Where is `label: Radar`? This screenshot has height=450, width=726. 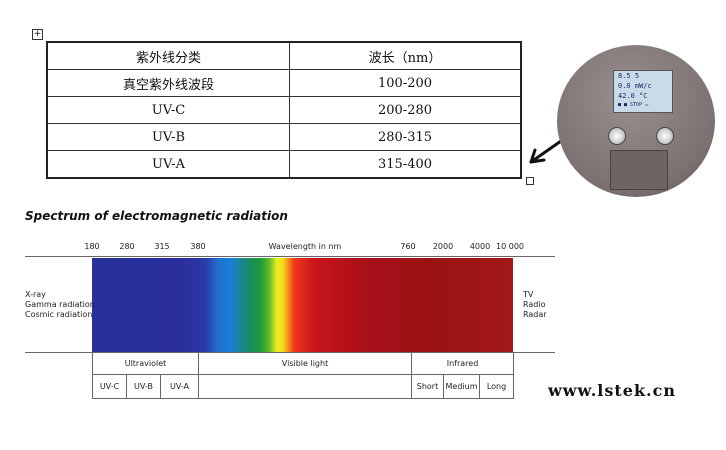 label: Radar is located at coordinates (535, 314).